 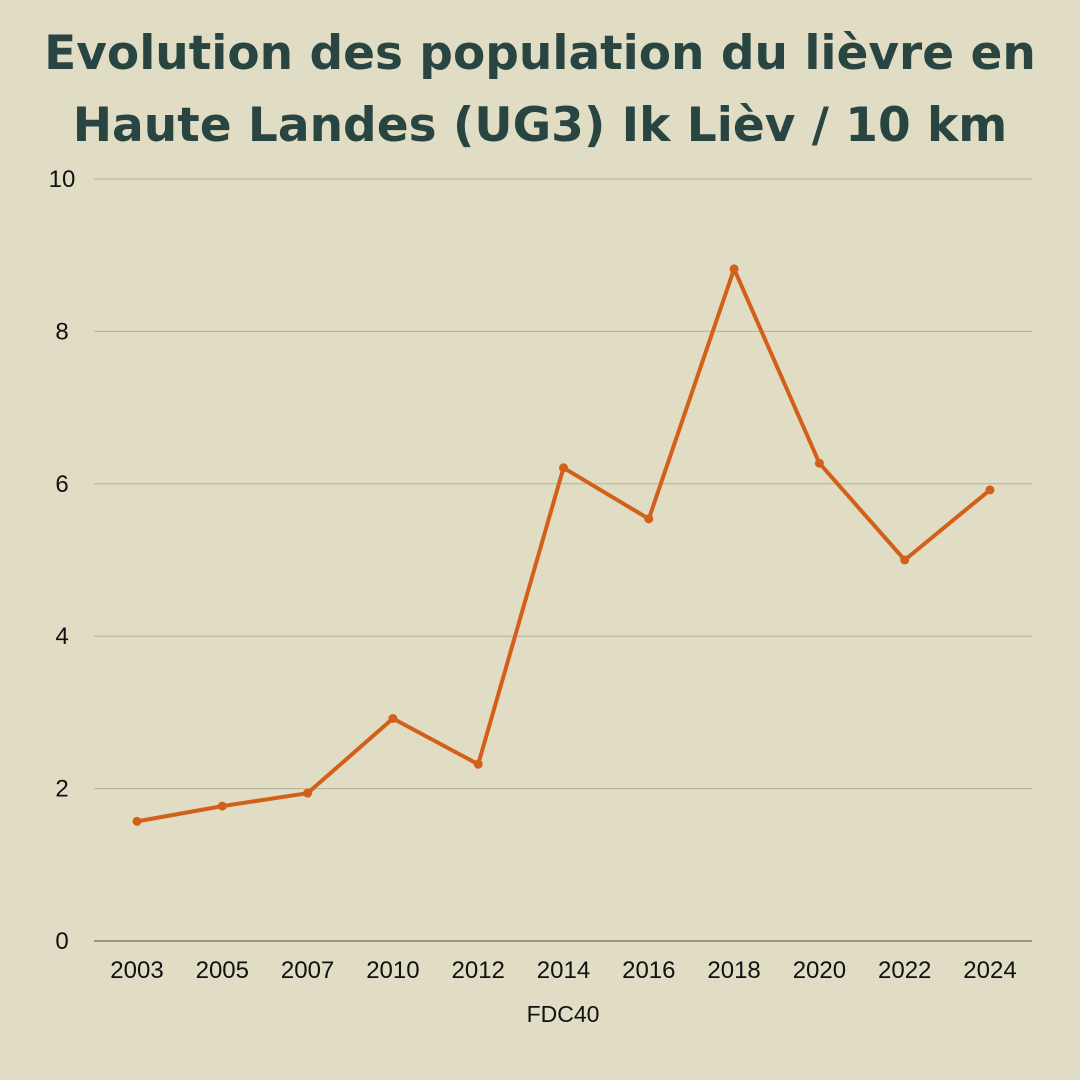 What do you see at coordinates (307, 970) in the screenshot?
I see `x-tick-label: 2007` at bounding box center [307, 970].